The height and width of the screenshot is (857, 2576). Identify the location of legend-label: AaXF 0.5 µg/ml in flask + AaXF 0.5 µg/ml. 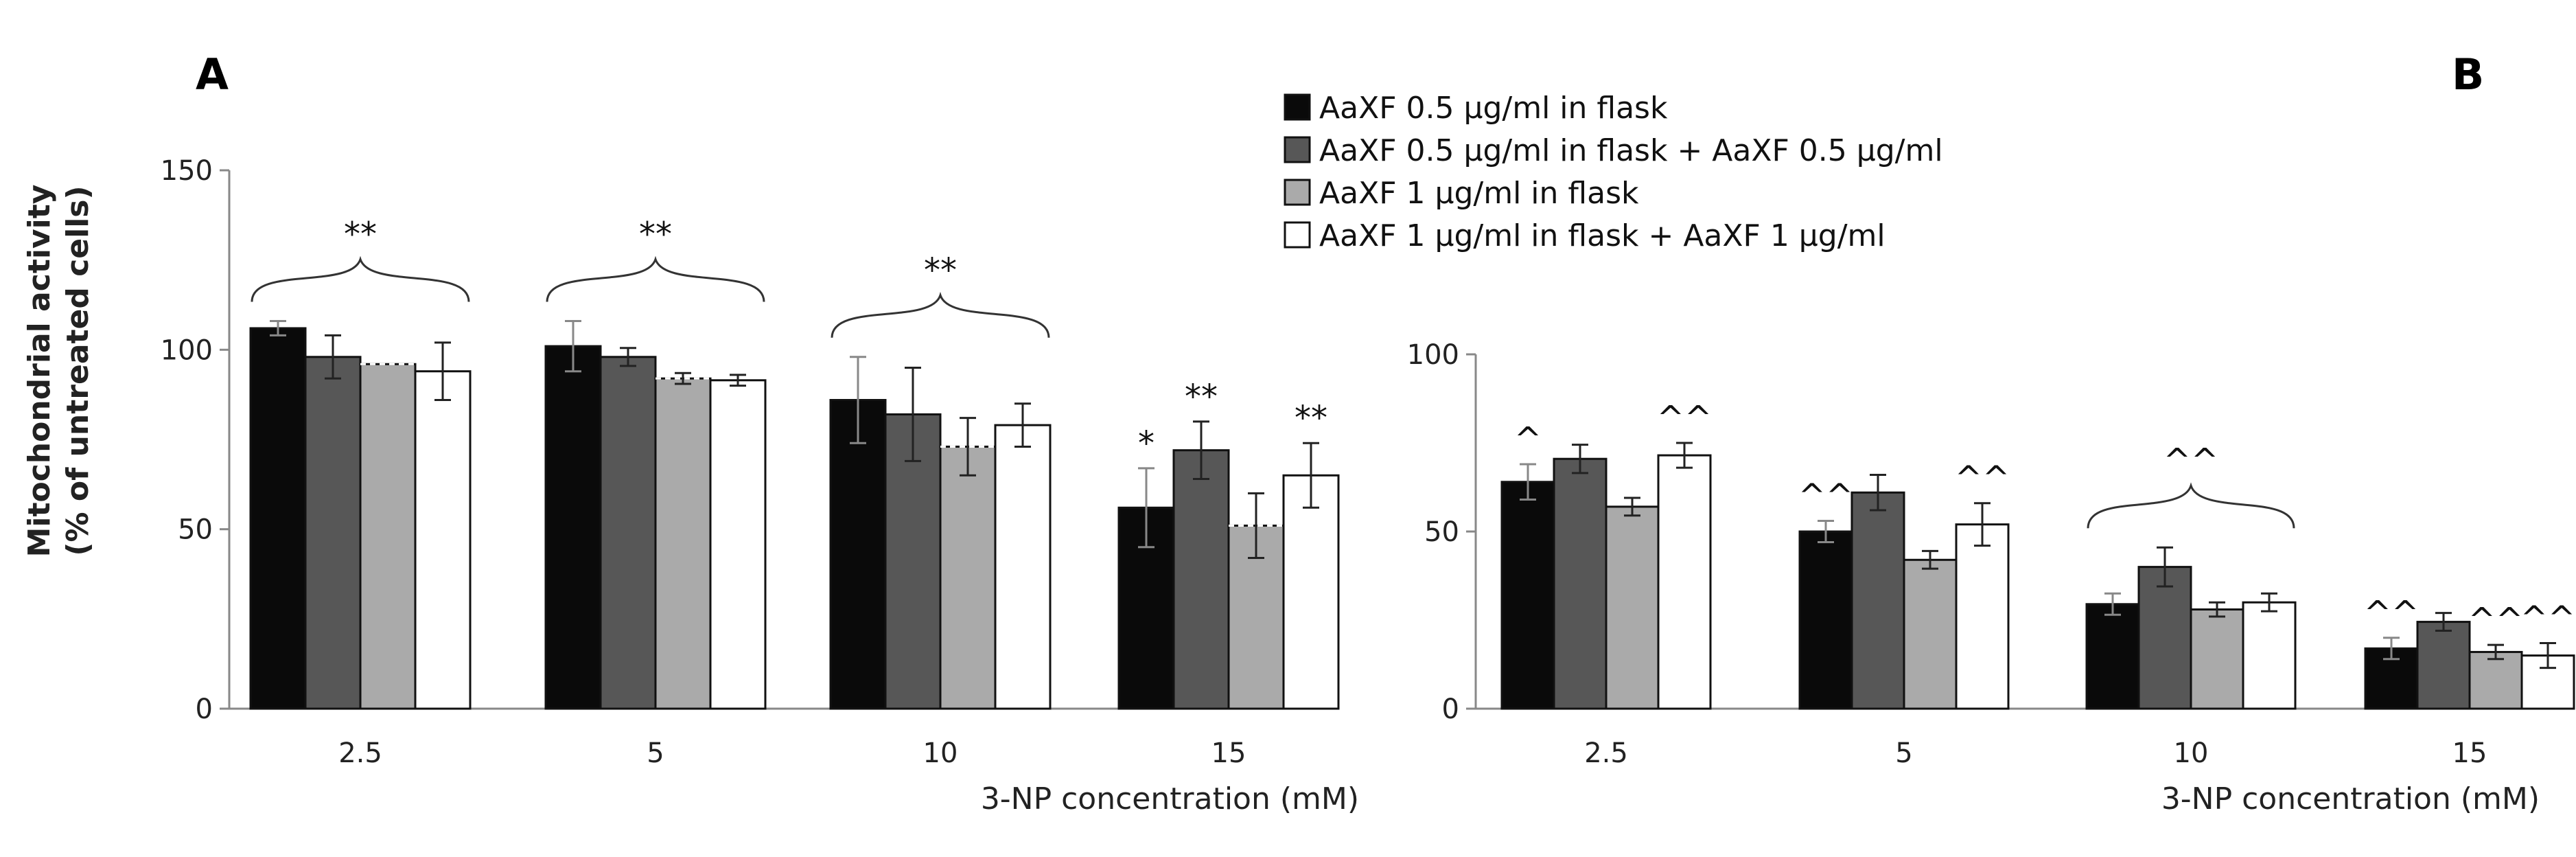
(1631, 150).